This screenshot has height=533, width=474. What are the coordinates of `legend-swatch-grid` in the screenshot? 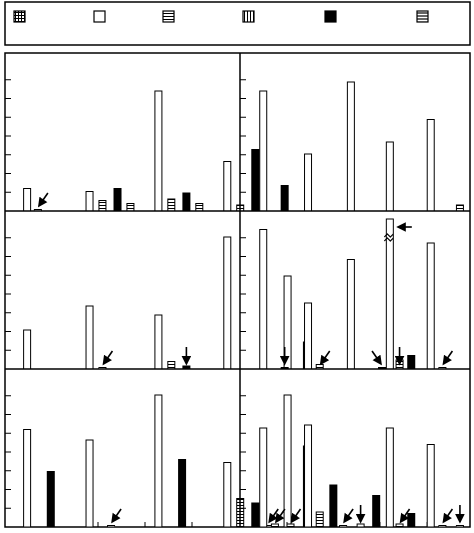 It's located at (19, 16).